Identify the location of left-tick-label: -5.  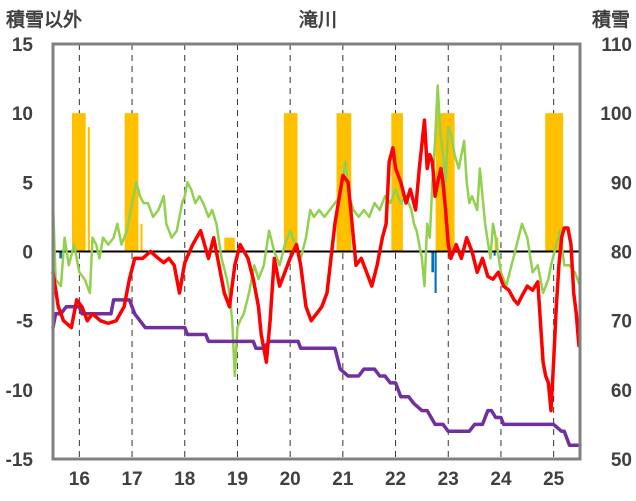
(24, 322).